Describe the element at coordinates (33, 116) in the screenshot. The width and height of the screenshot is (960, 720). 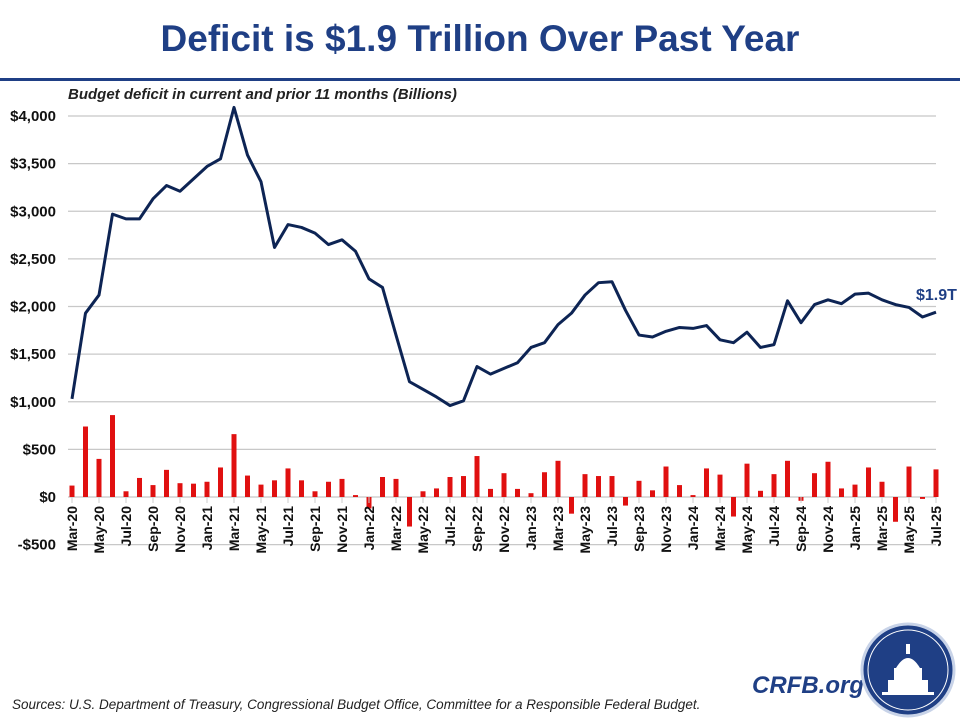
I see `y-tick-label: $4,000` at that location.